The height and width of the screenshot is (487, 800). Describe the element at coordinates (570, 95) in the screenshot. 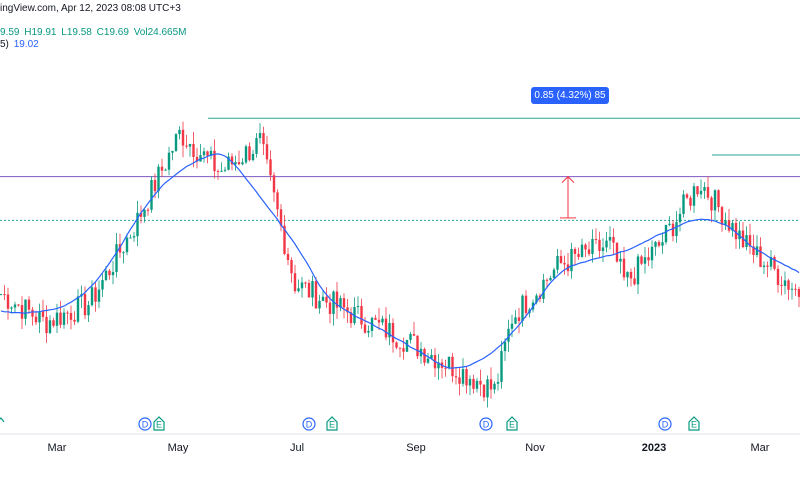

I see `measure-label: 0.85 (4.32%) 85` at that location.